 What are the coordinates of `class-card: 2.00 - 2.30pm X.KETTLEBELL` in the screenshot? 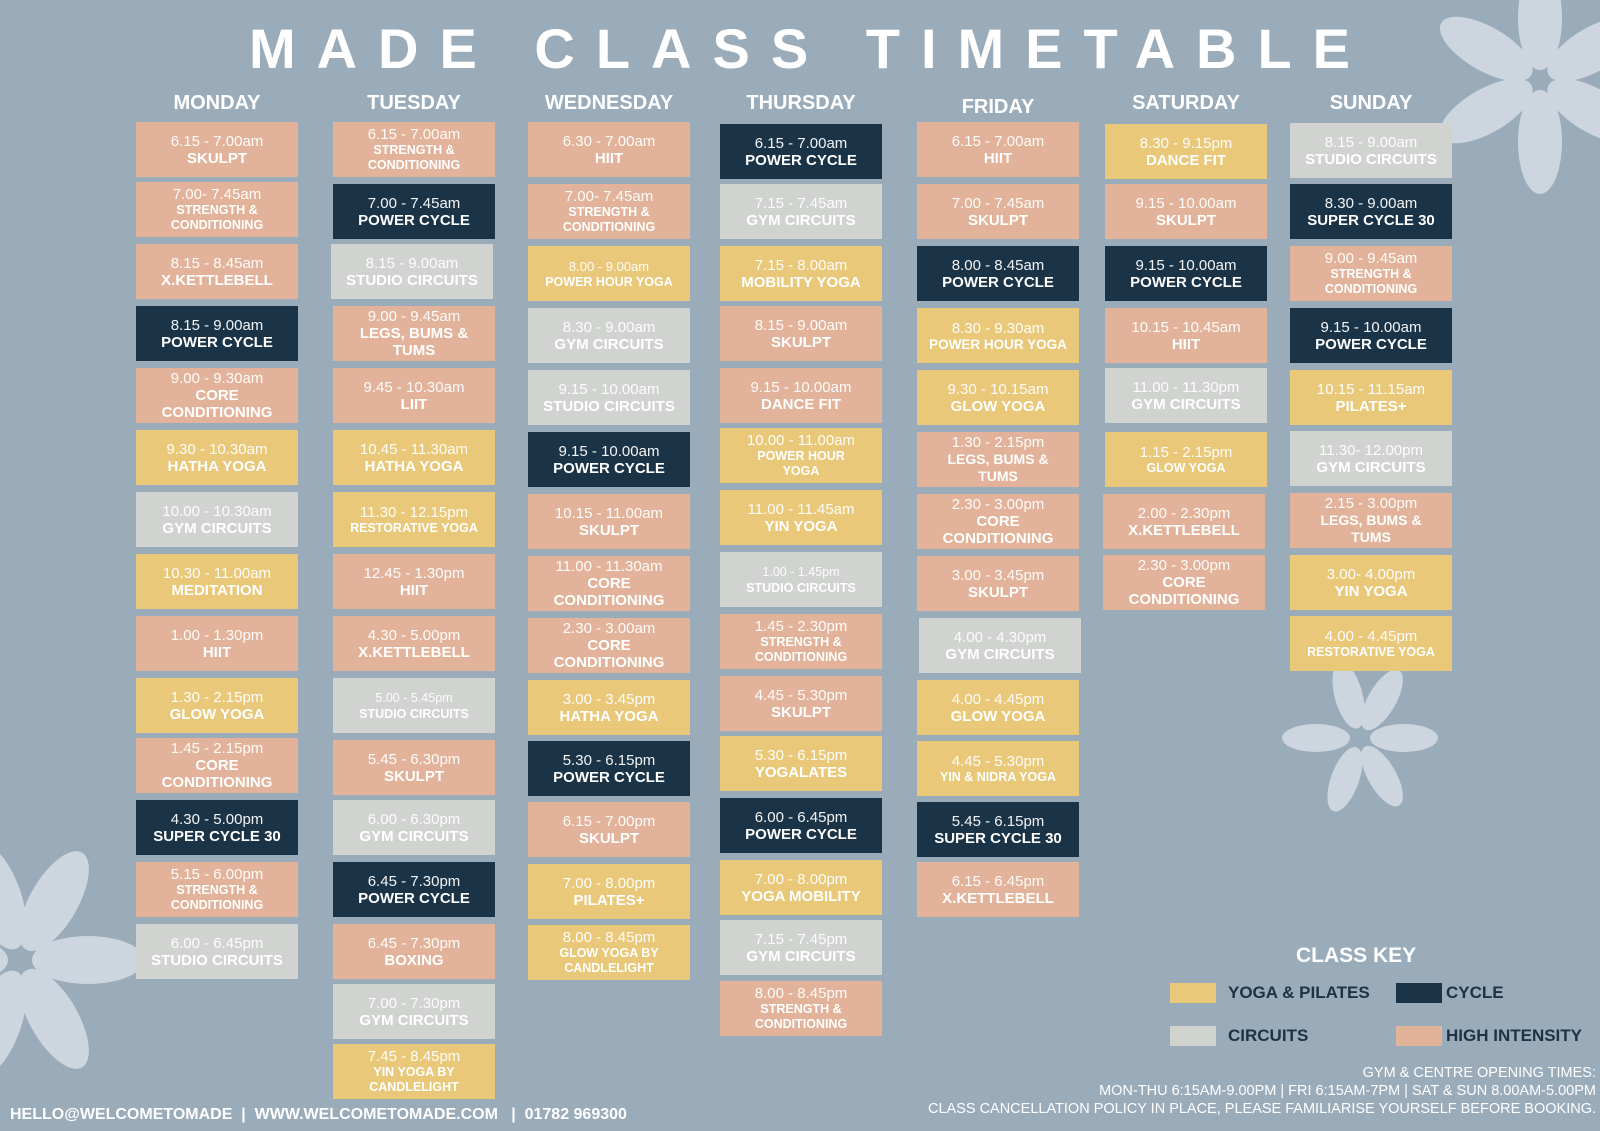 It's located at (1184, 521).